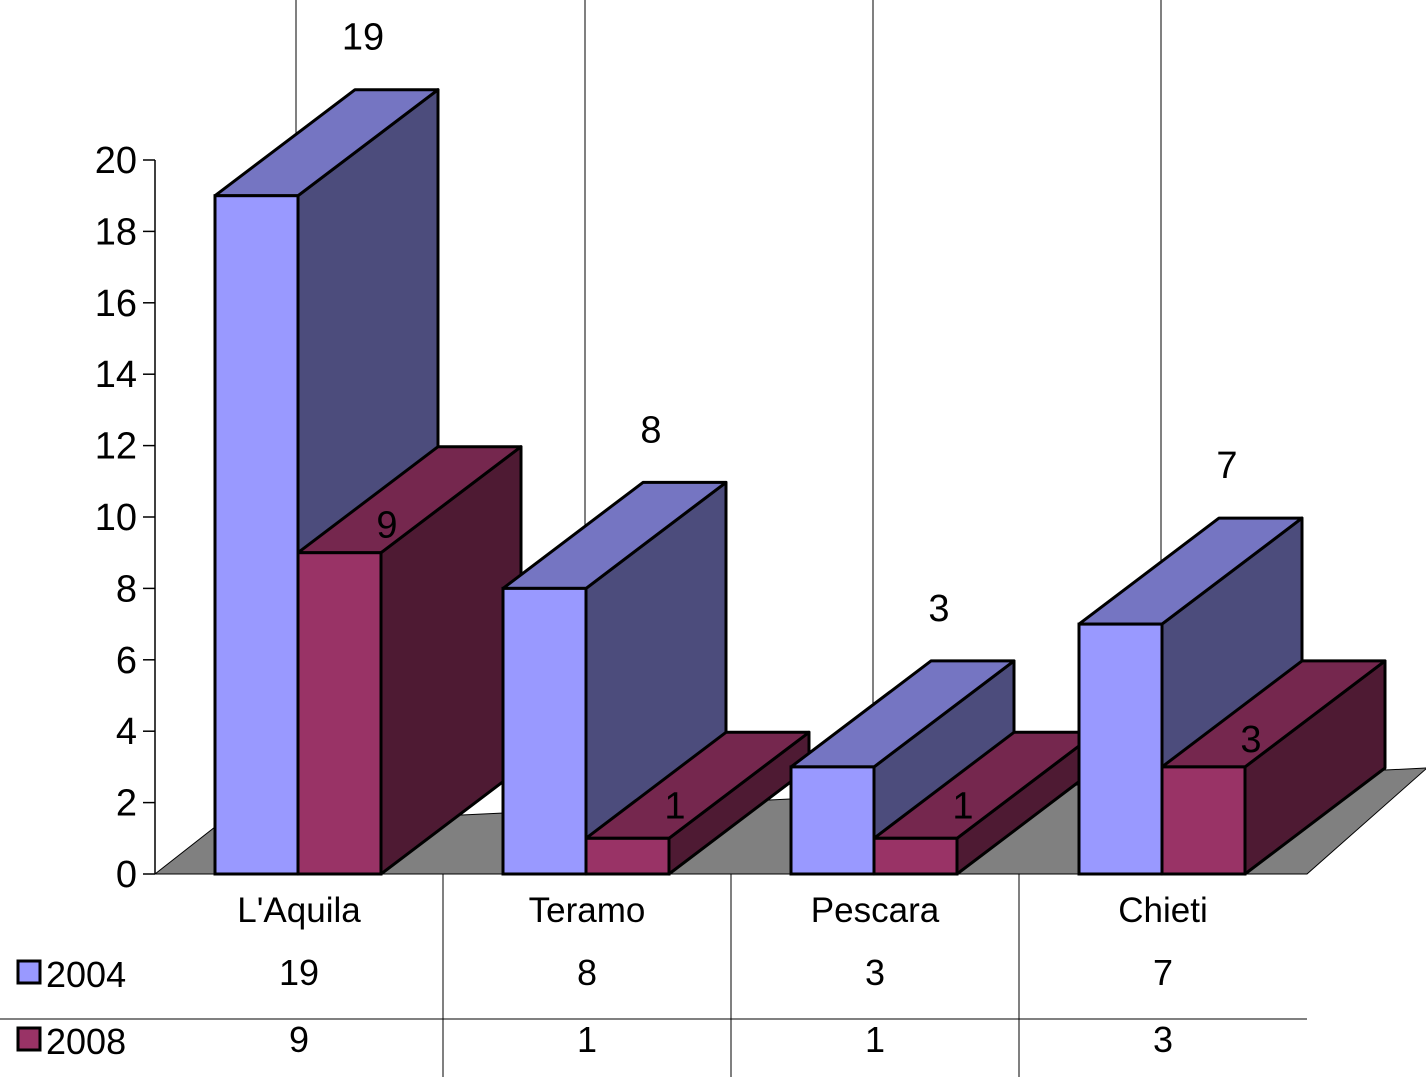 Image resolution: width=1426 pixels, height=1077 pixels. What do you see at coordinates (1162, 910) in the screenshot?
I see `category-label: Chieti` at bounding box center [1162, 910].